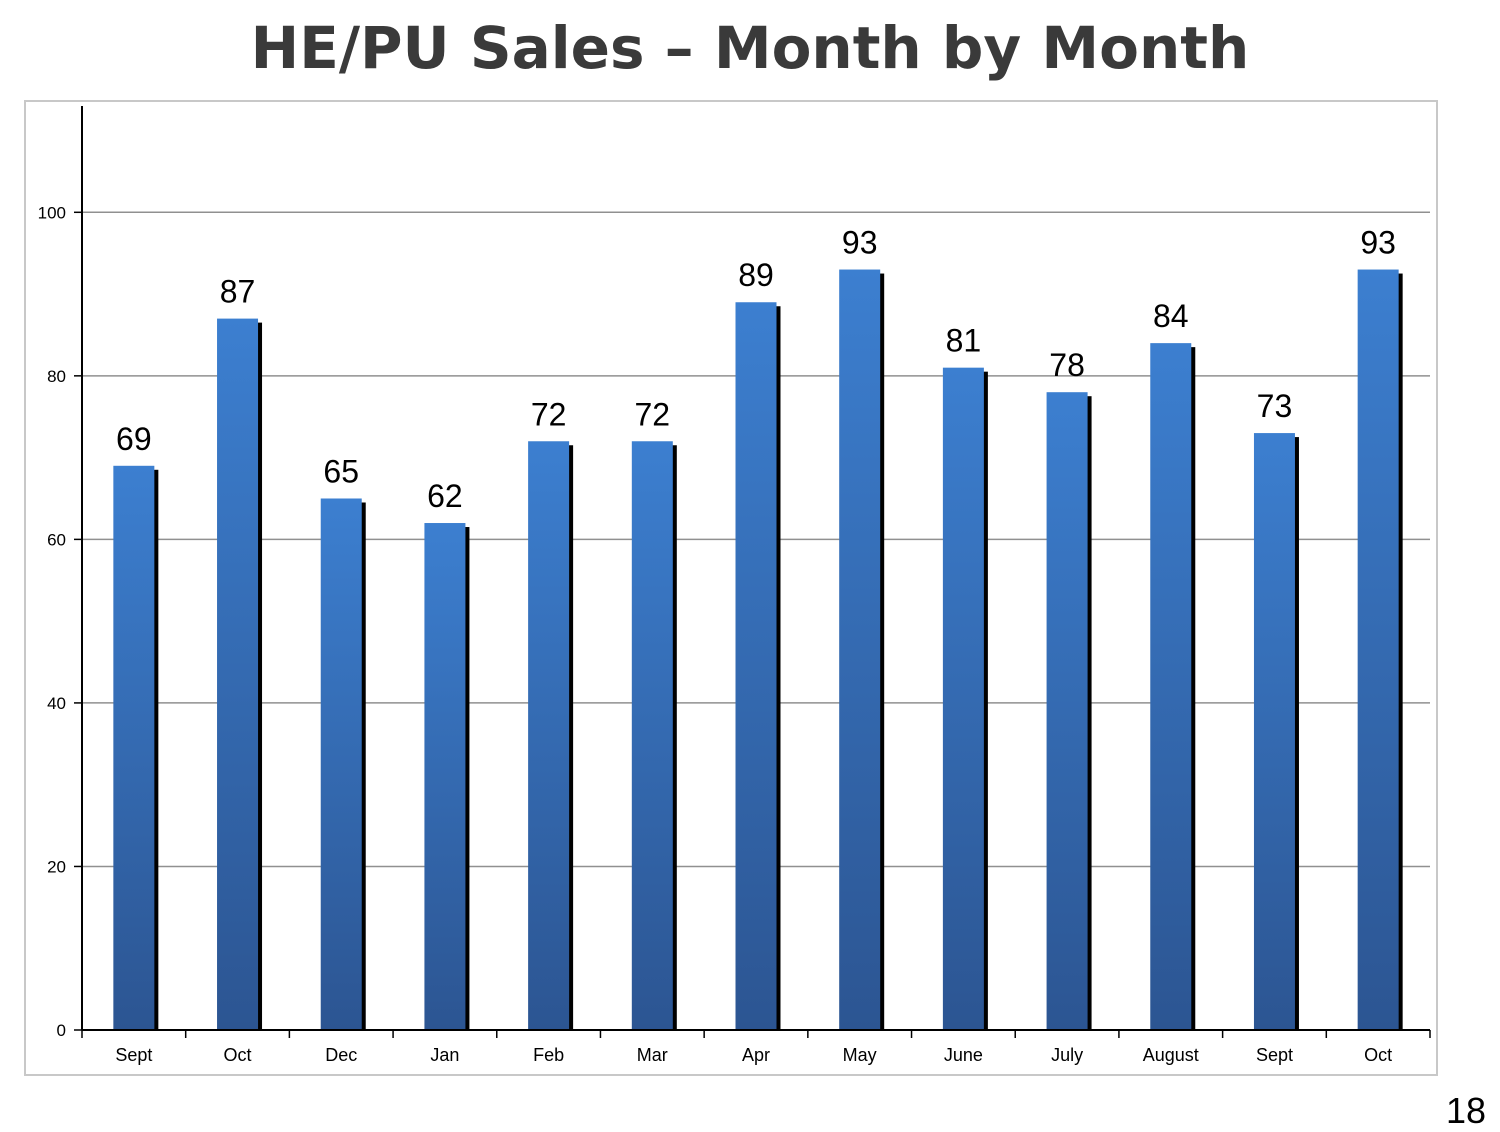  What do you see at coordinates (1067, 1055) in the screenshot?
I see `x-tick-label: July` at bounding box center [1067, 1055].